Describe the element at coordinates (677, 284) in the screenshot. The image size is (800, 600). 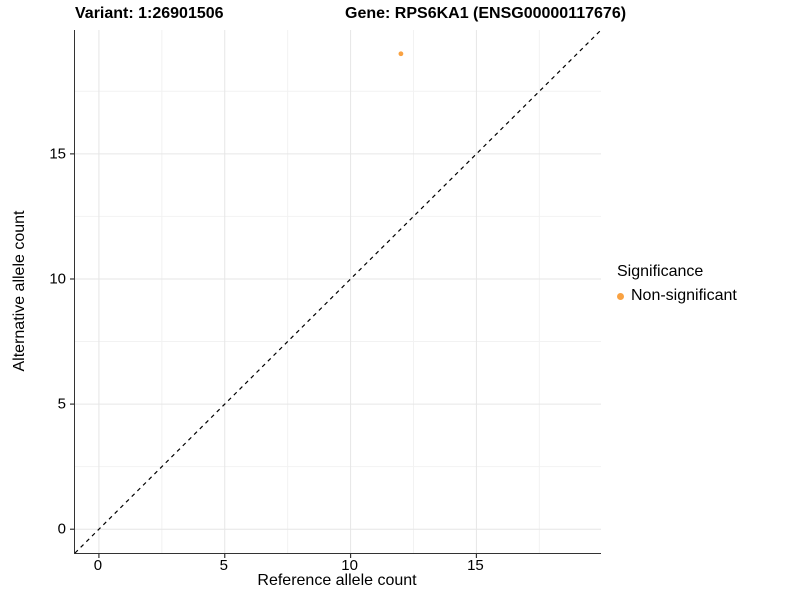
I see `legend: Significance Non-significant` at that location.